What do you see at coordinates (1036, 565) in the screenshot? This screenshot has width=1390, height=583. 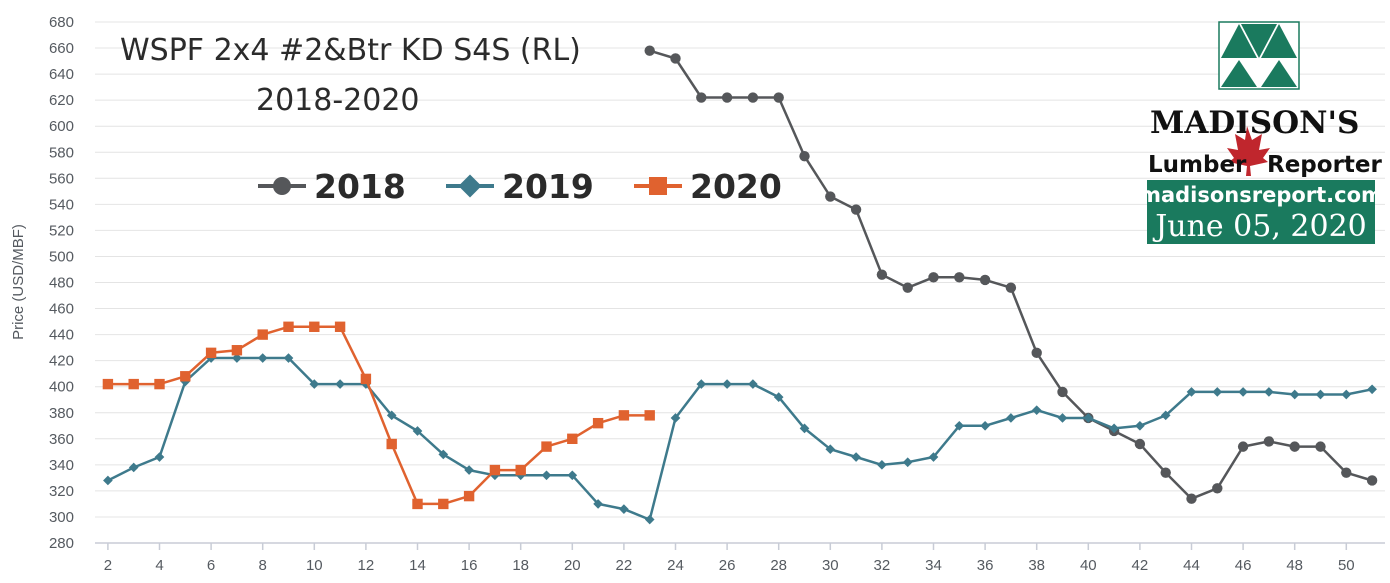 I see `x-tick-label: 38` at bounding box center [1036, 565].